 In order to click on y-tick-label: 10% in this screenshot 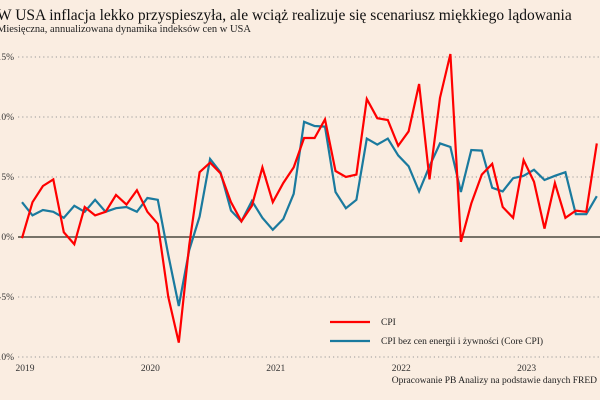, I will do `click(7, 118)`.